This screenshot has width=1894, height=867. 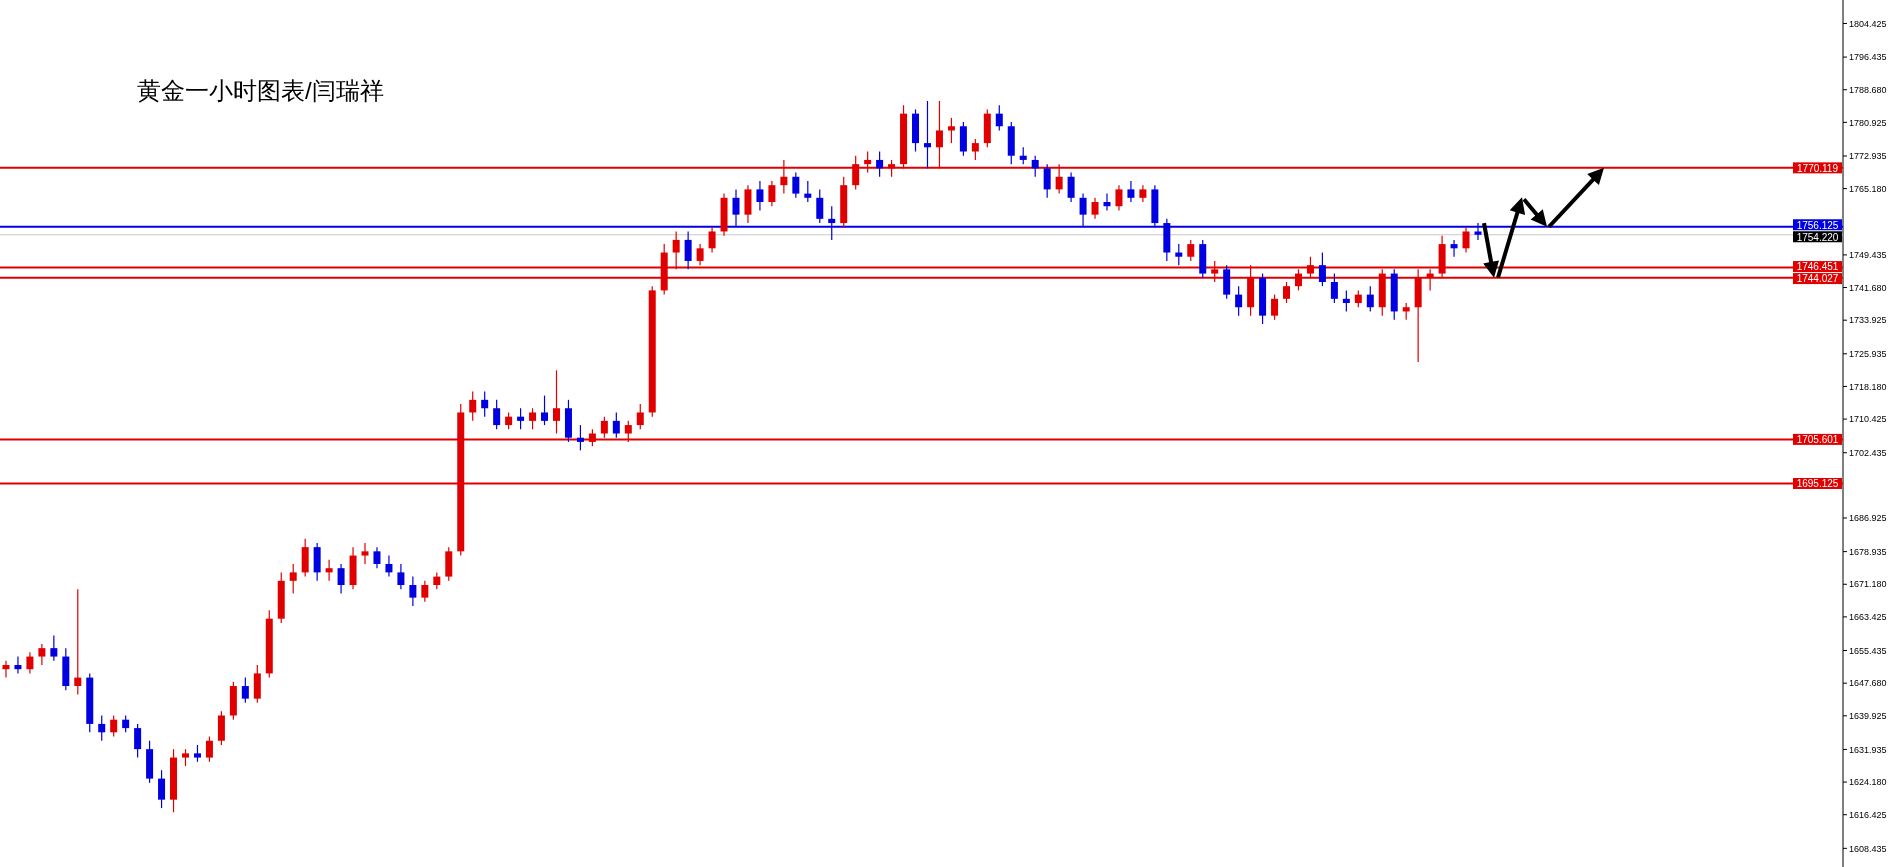 What do you see at coordinates (1868, 287) in the screenshot?
I see `y-tick-label: 1741.680` at bounding box center [1868, 287].